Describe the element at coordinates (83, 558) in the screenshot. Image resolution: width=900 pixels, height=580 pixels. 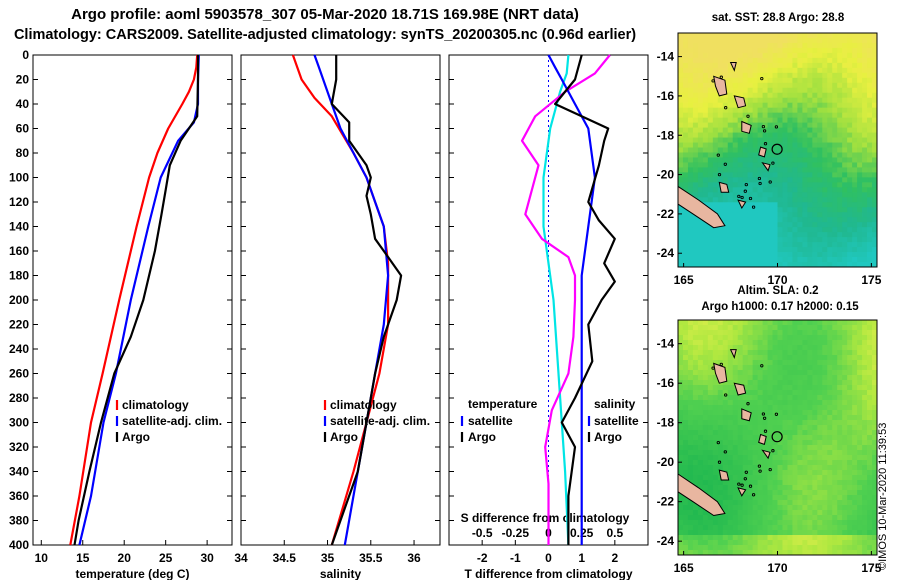
I see `x-tick-label: 15` at that location.